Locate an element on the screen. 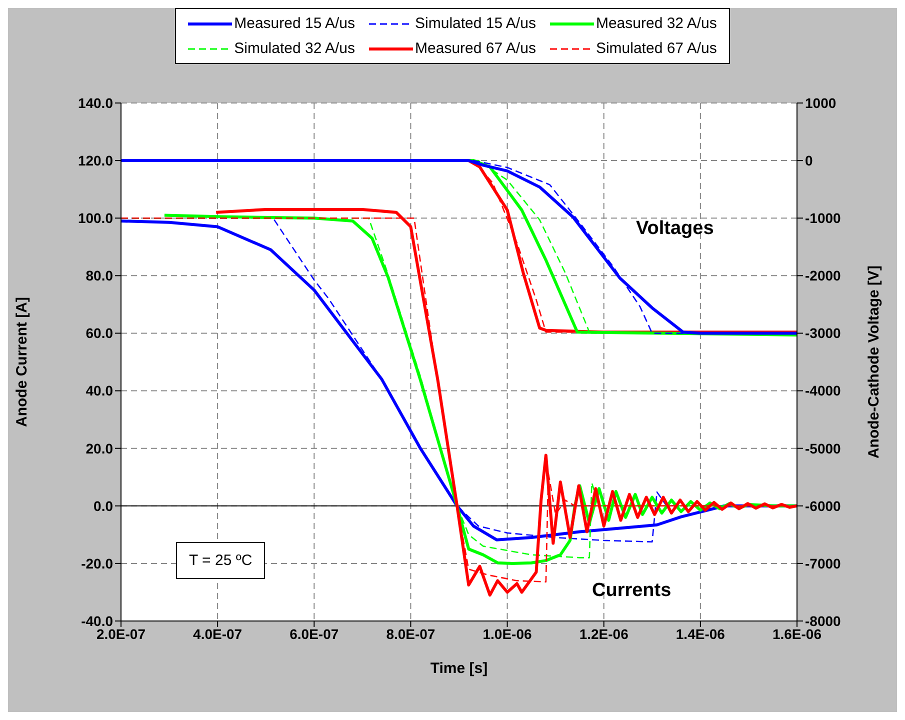 The image size is (905, 720). y2-tick-label: -2000 is located at coordinates (823, 276).